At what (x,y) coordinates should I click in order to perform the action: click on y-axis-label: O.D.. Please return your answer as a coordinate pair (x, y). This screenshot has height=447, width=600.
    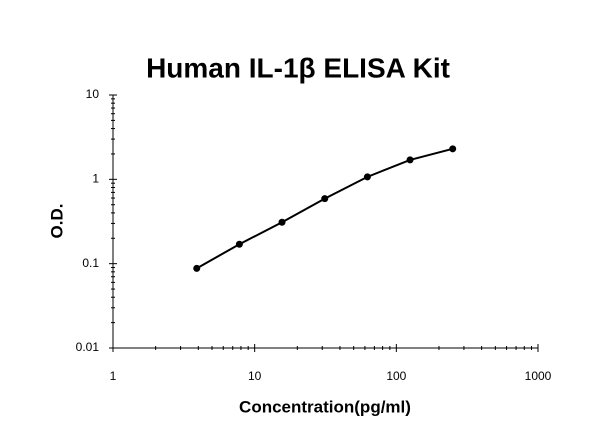
    Looking at the image, I should click on (56, 221).